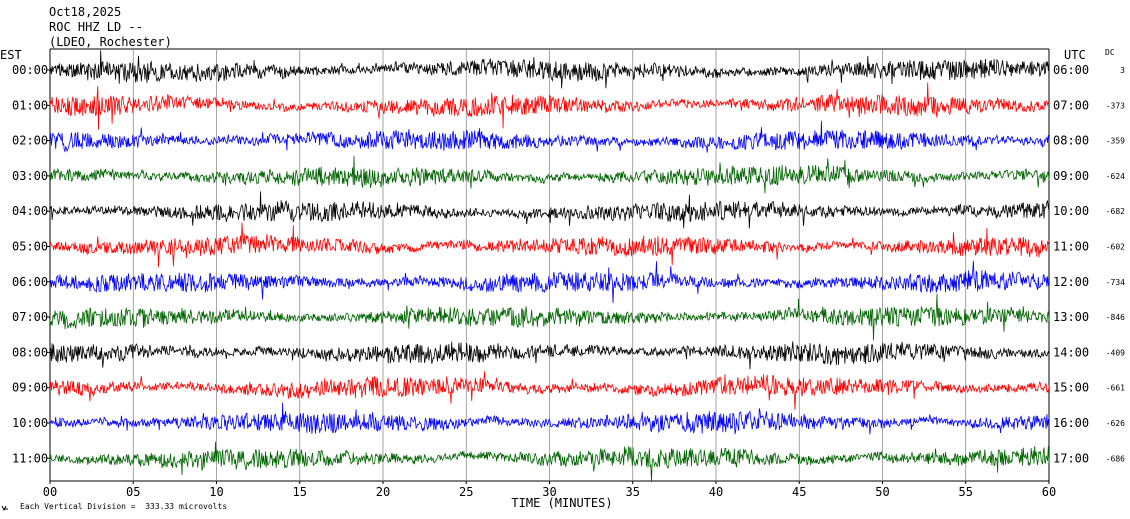 This screenshot has width=1130, height=519. Describe the element at coordinates (466, 492) in the screenshot. I see `x-tick-label: 25` at that location.